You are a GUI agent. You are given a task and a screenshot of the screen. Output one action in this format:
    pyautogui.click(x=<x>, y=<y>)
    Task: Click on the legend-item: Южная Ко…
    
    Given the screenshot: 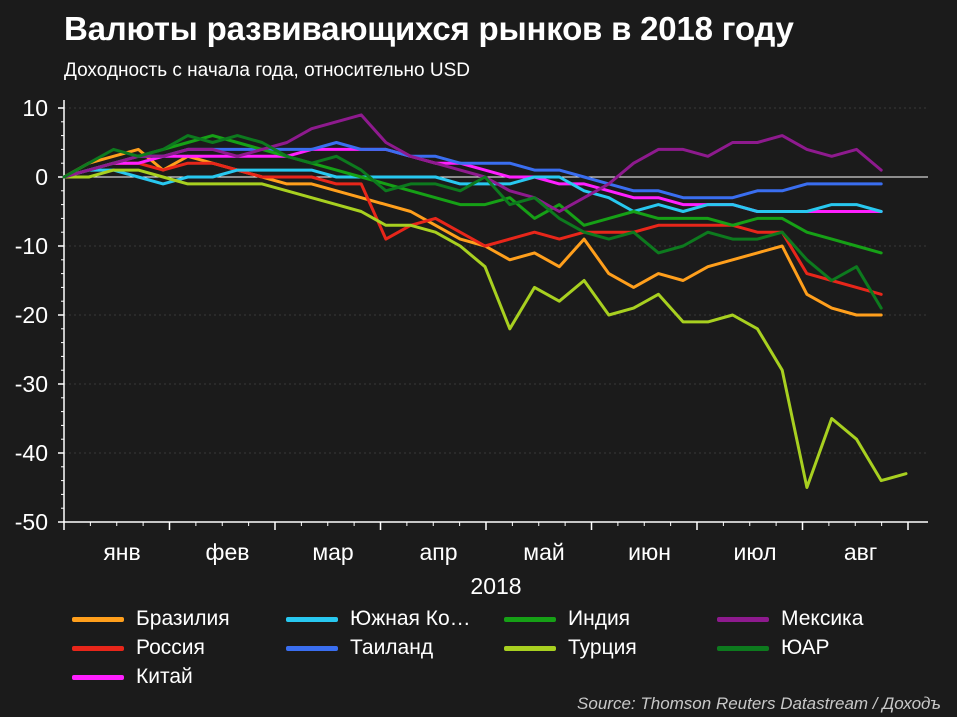 What is the action you would take?
    pyautogui.click(x=378, y=619)
    